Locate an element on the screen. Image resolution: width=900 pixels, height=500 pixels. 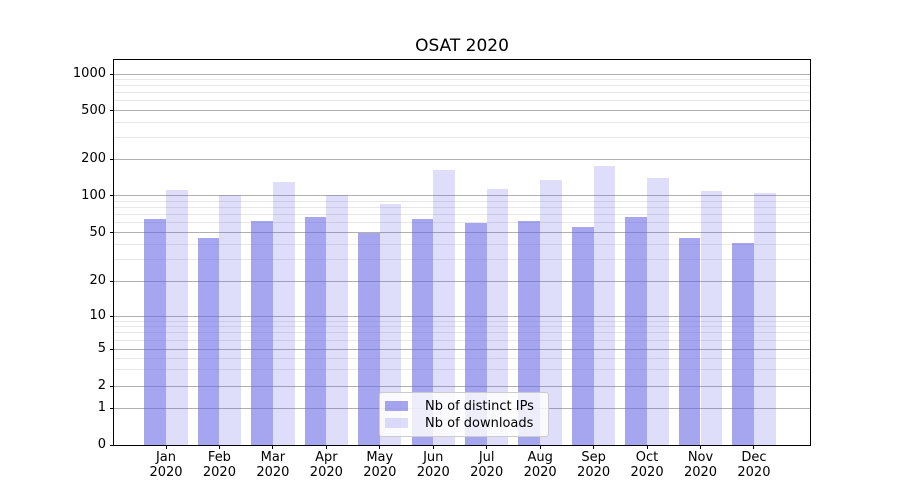
x-tick-label: May 2020 is located at coordinates (380, 465).